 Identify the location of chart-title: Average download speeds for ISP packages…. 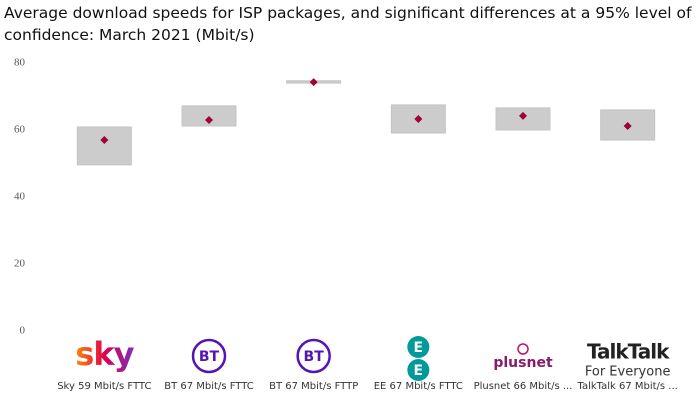
(348, 24).